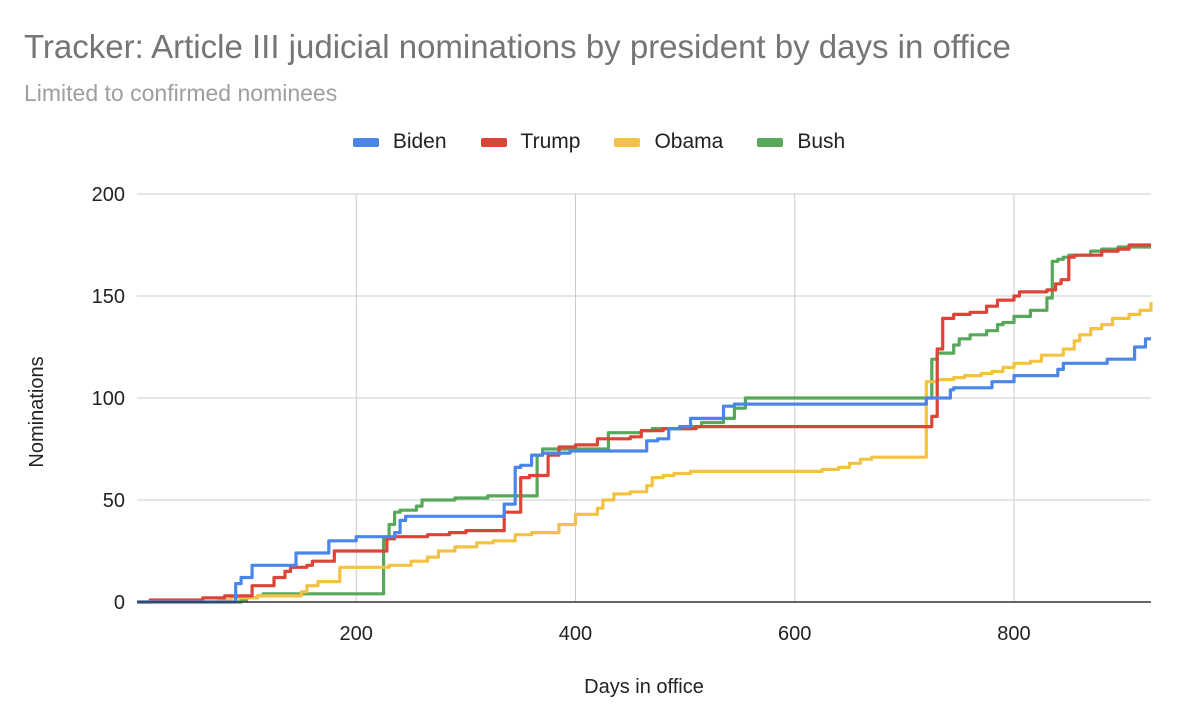  What do you see at coordinates (493, 142) in the screenshot?
I see `legend-swatch-trump` at bounding box center [493, 142].